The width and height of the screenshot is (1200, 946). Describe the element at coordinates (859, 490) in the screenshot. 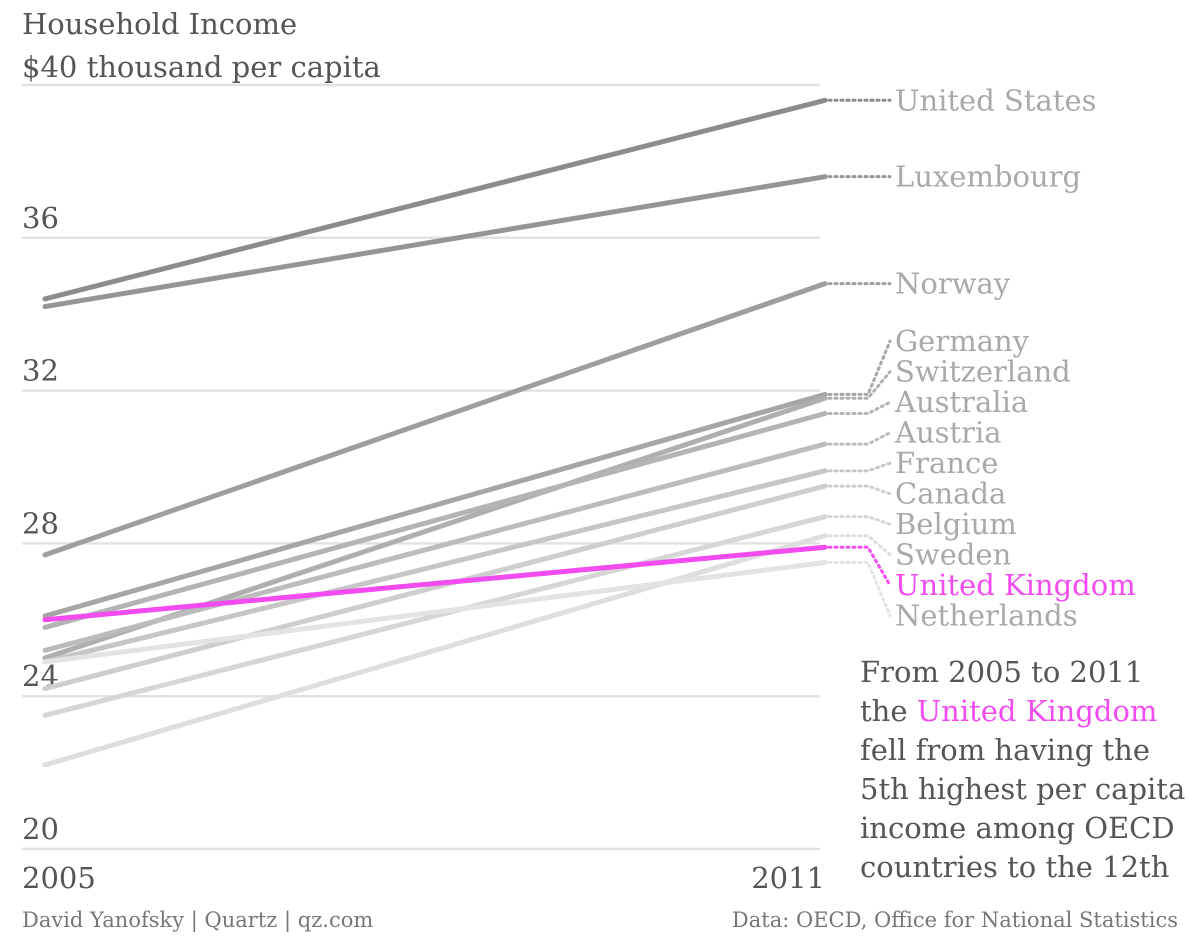

I see `leader-canada` at that location.